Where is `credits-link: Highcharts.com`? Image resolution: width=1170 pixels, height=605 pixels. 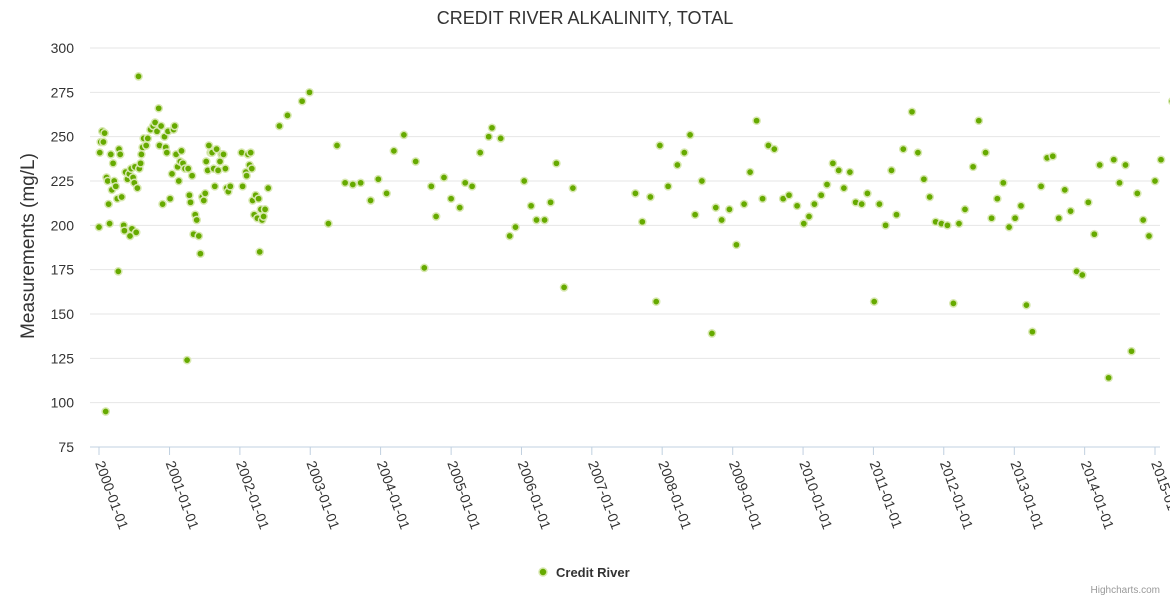
credits-link: Highcharts.com is located at coordinates (1125, 590).